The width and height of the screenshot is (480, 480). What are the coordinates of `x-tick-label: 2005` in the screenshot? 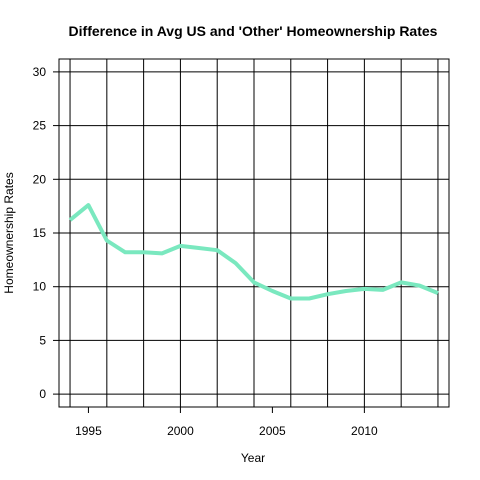 It's located at (272, 431).